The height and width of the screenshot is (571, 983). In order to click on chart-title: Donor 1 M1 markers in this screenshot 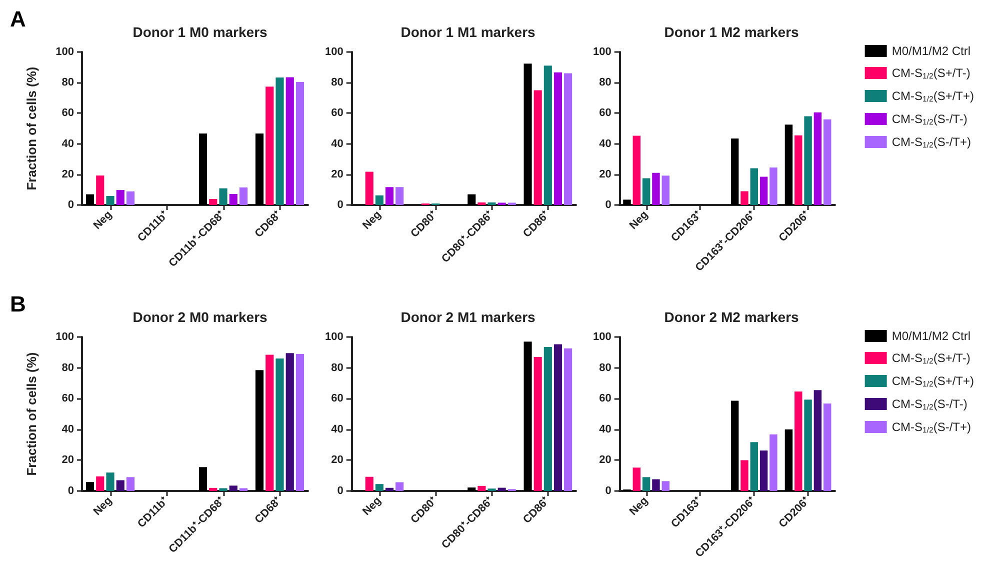, I will do `click(468, 32)`.